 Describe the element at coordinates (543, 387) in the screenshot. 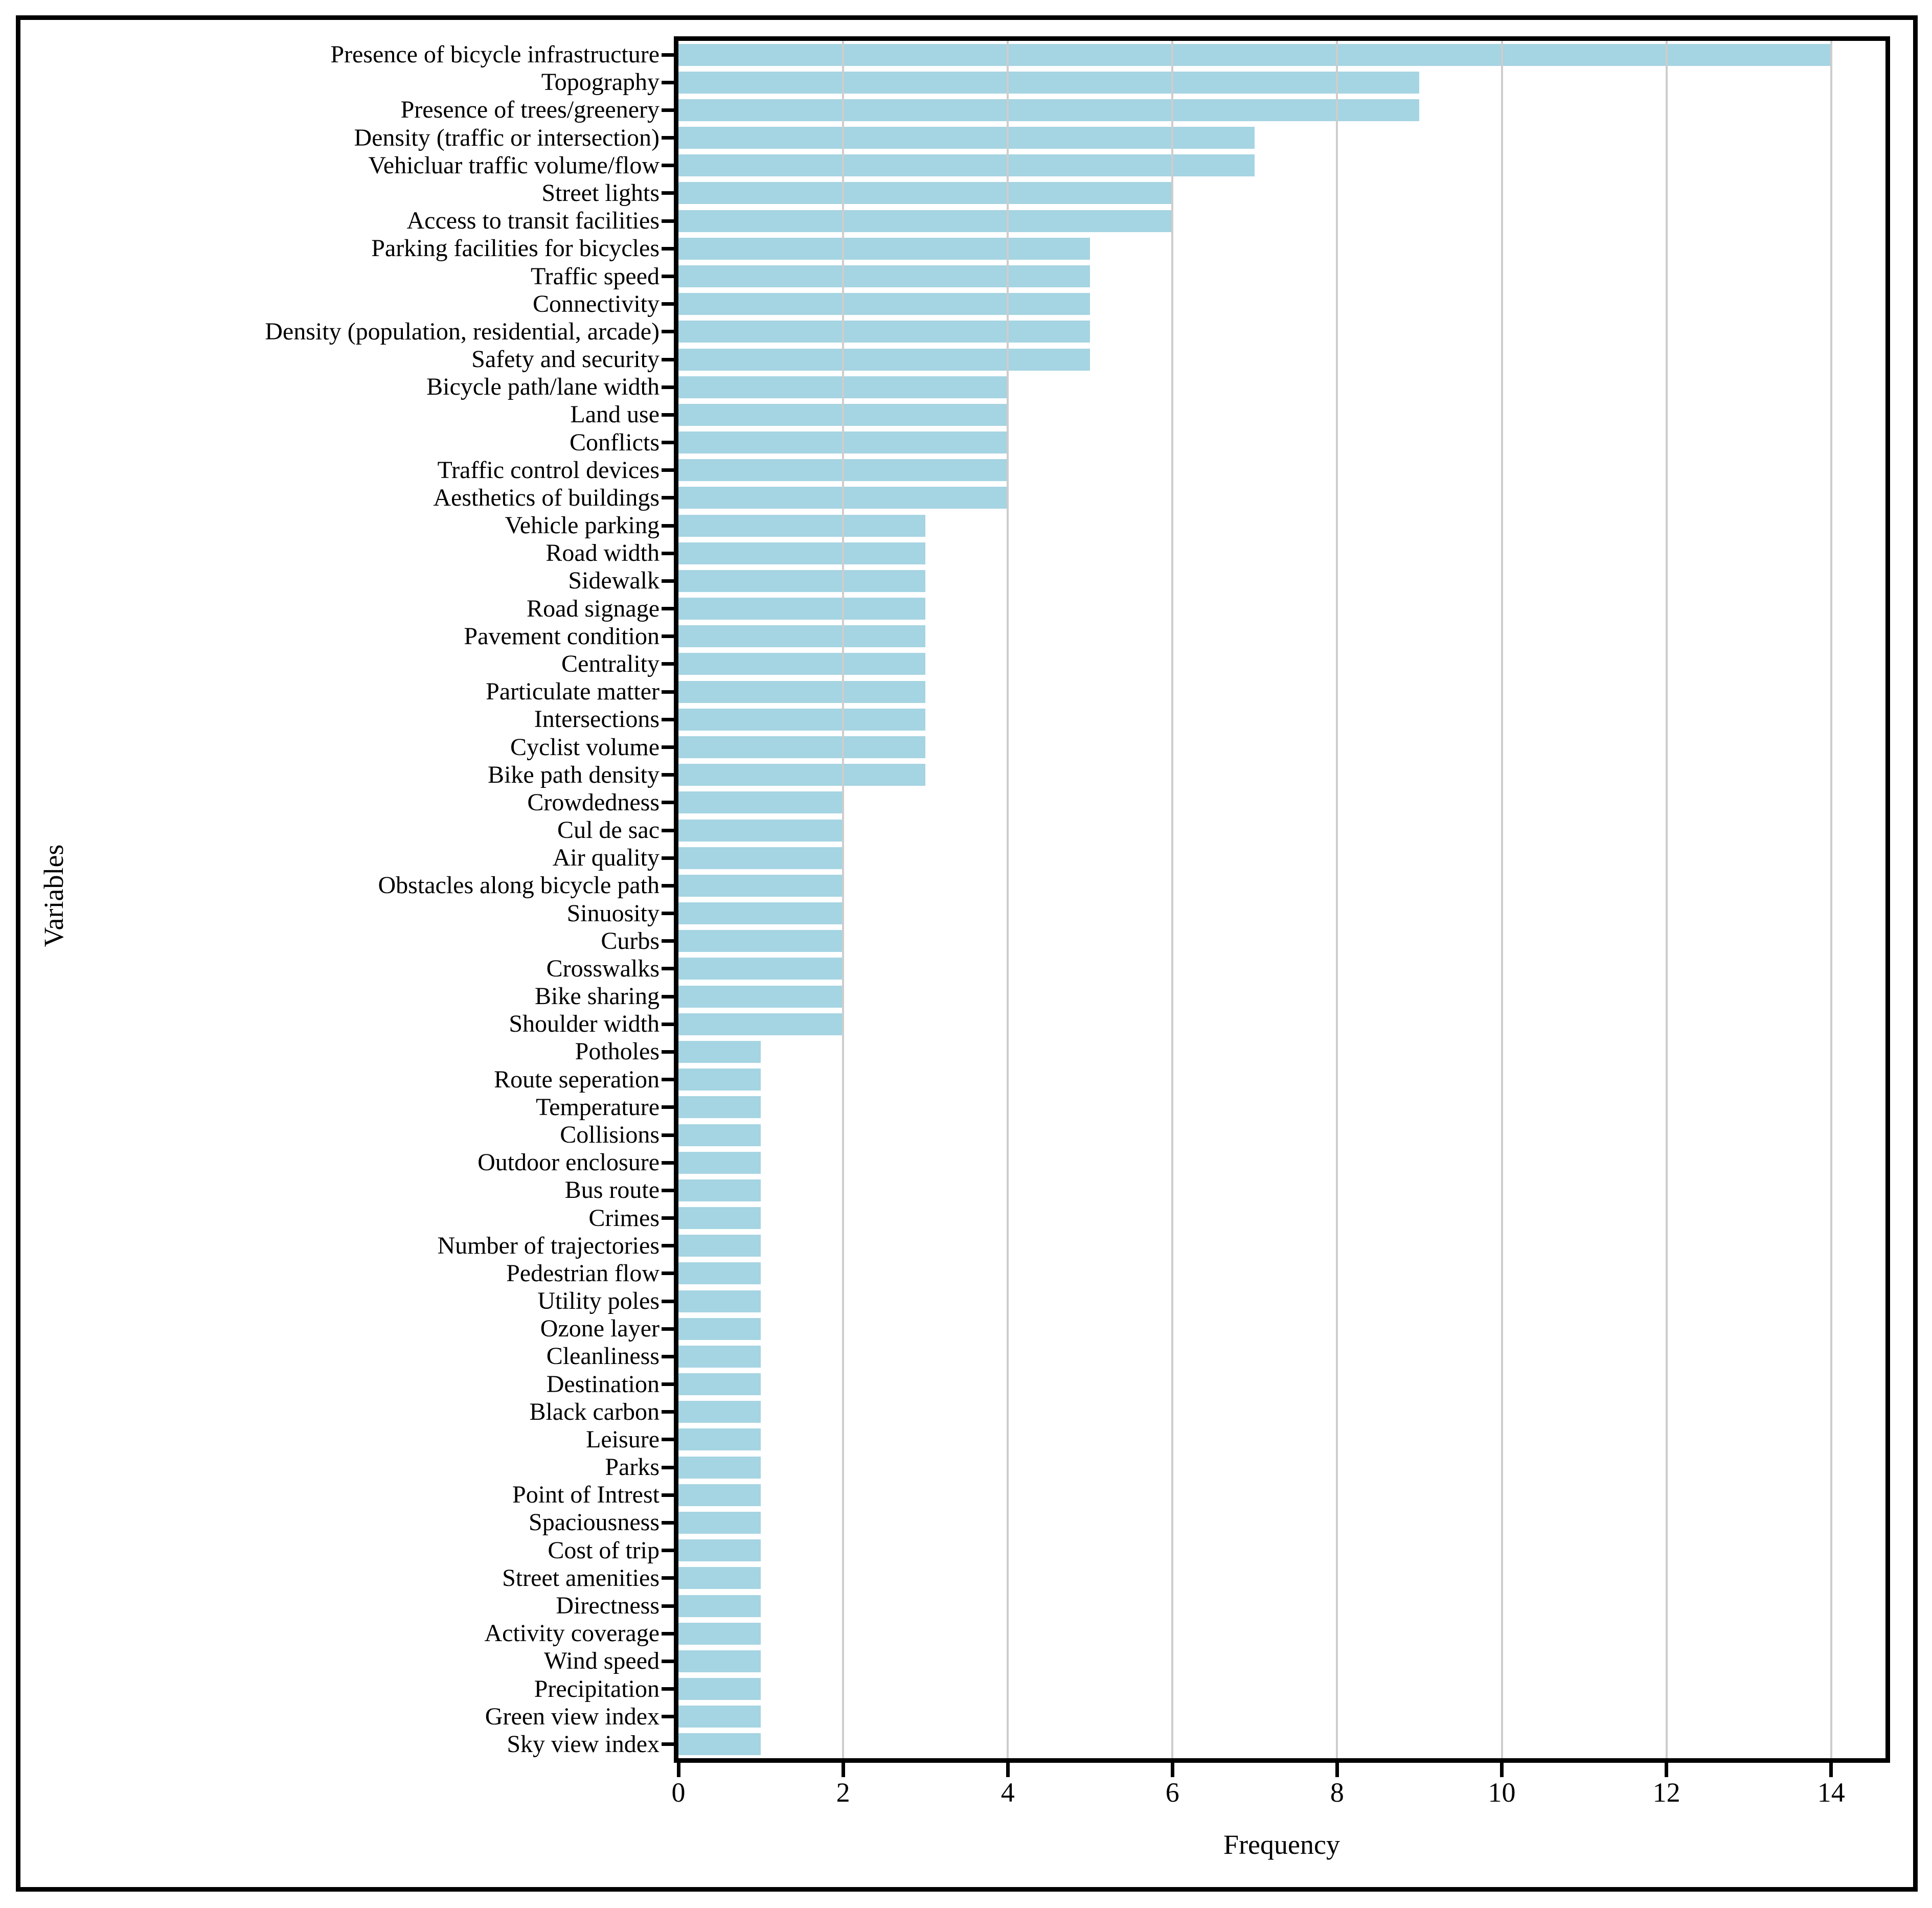

I see `y-tick-label: Bicycle path/lane width` at that location.